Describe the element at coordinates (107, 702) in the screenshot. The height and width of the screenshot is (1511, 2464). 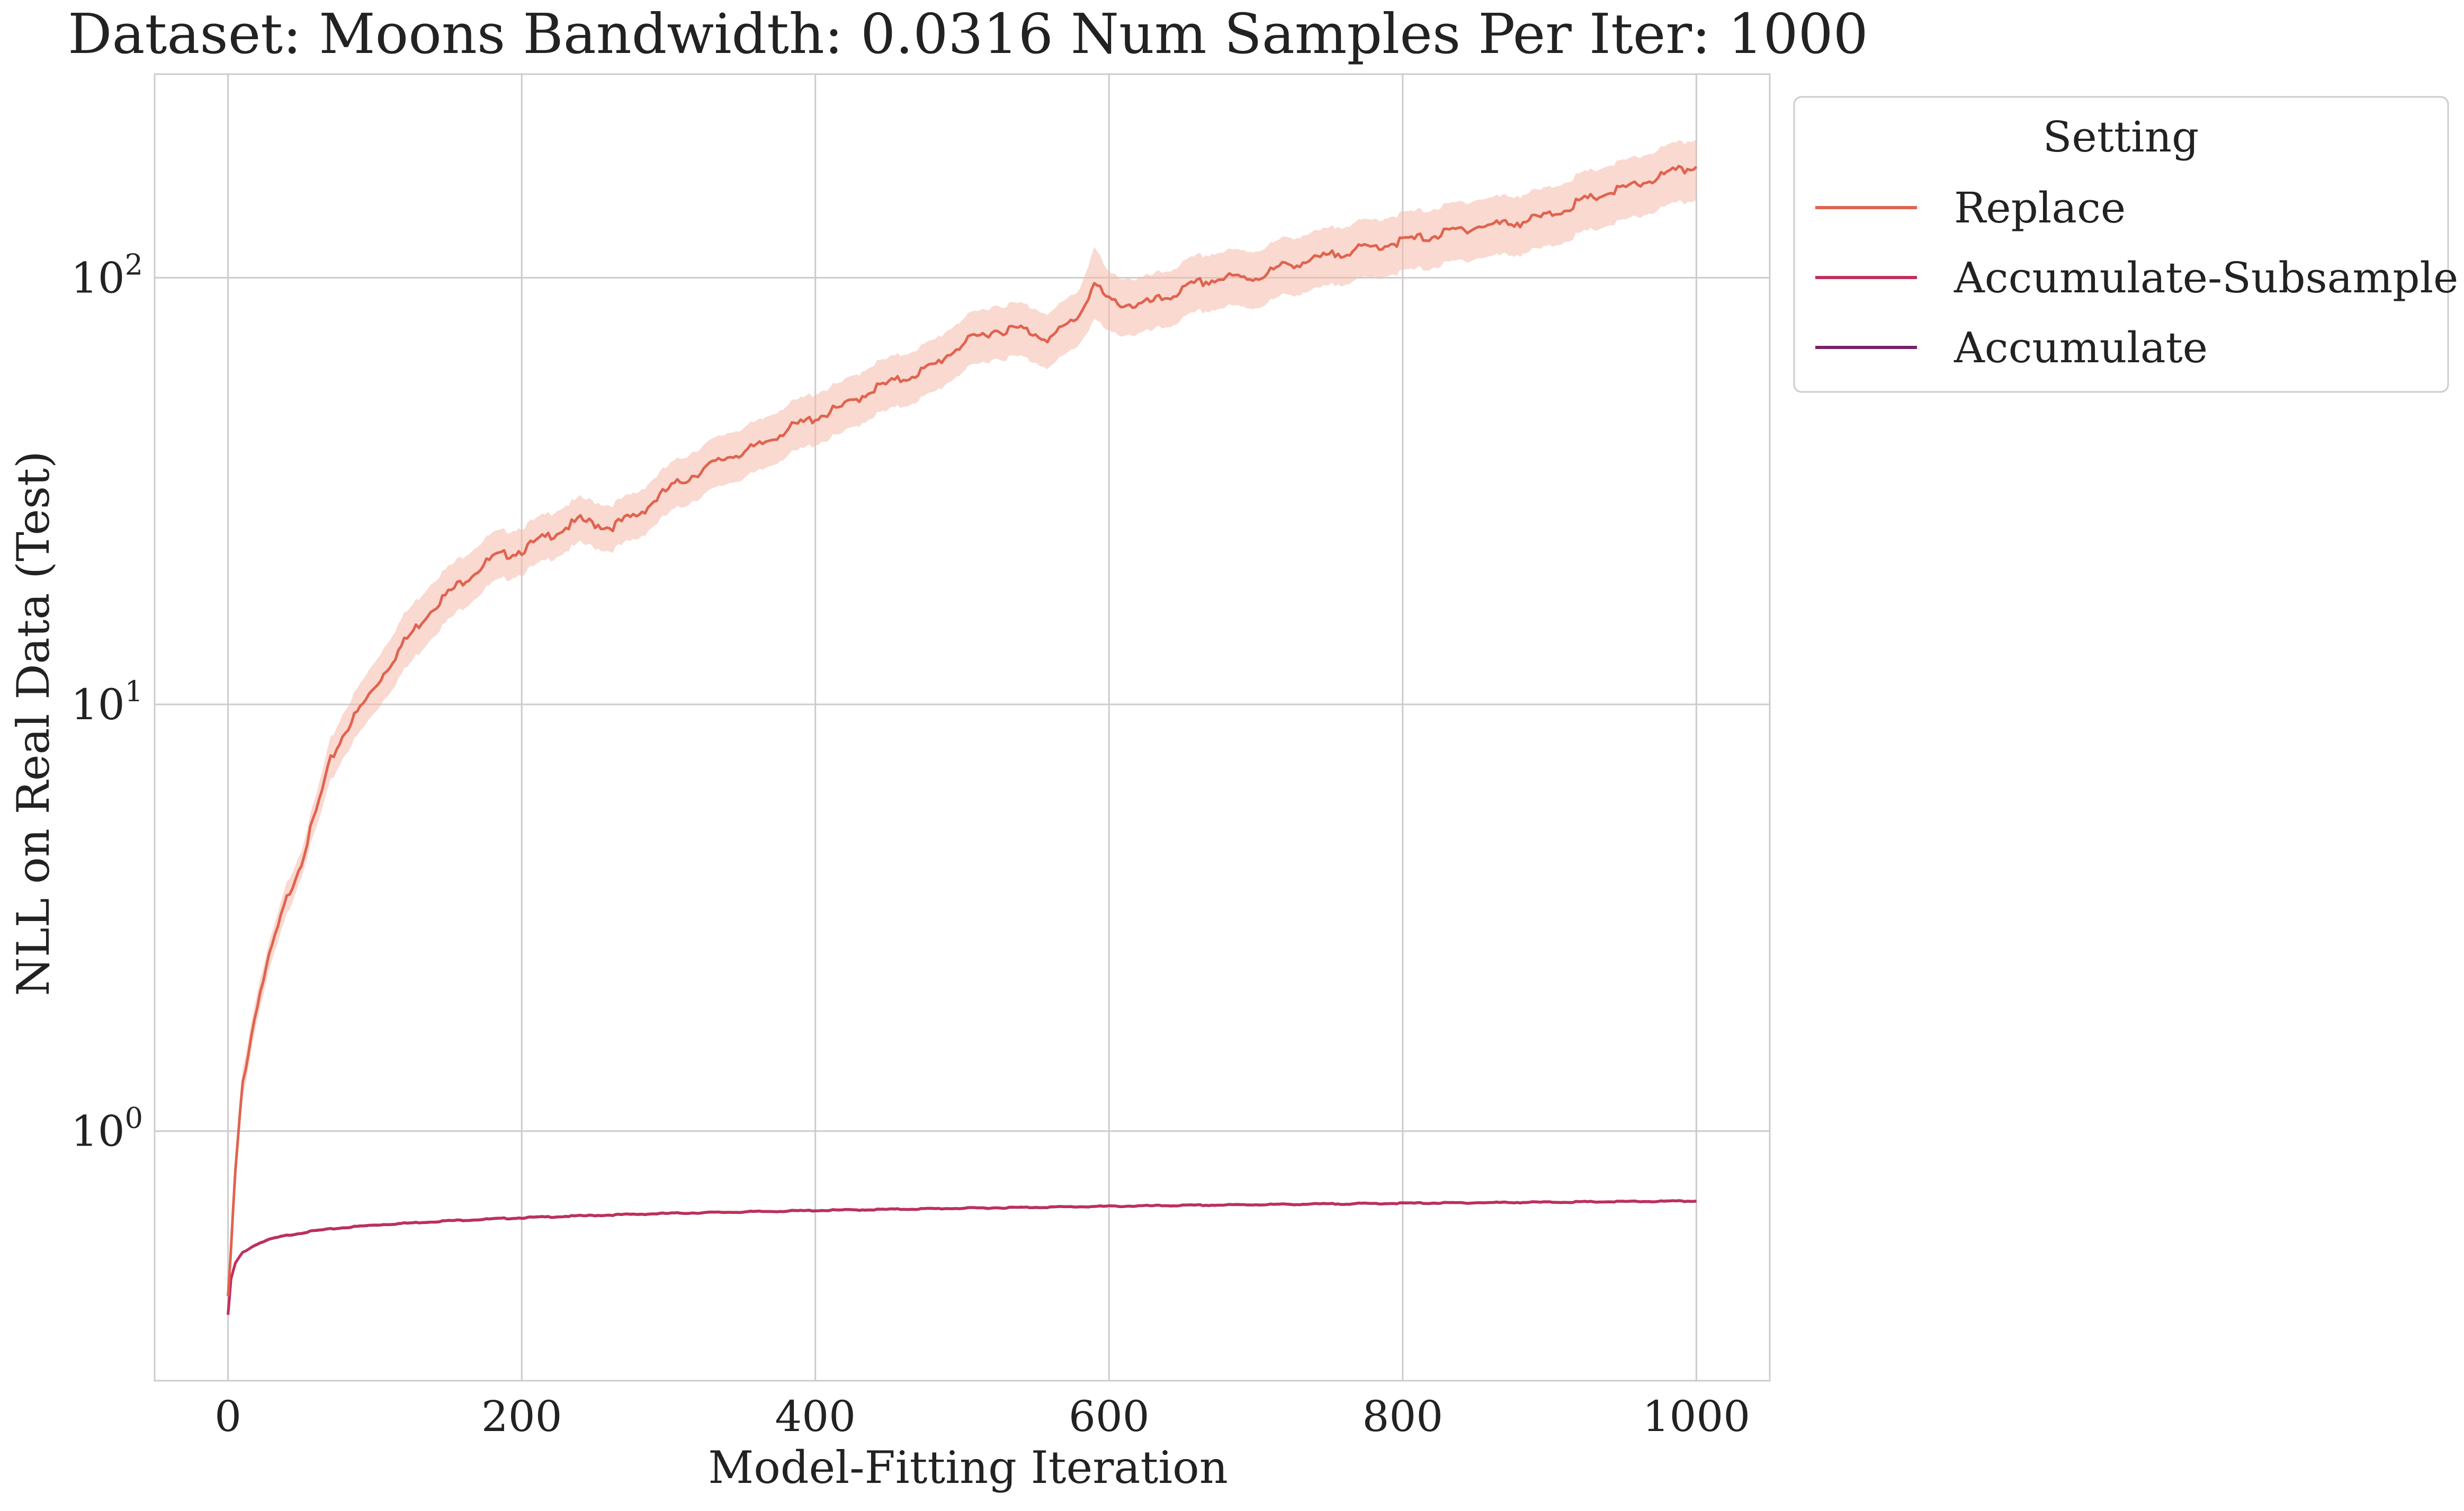
I see `y-tick-label: 10¹` at that location.